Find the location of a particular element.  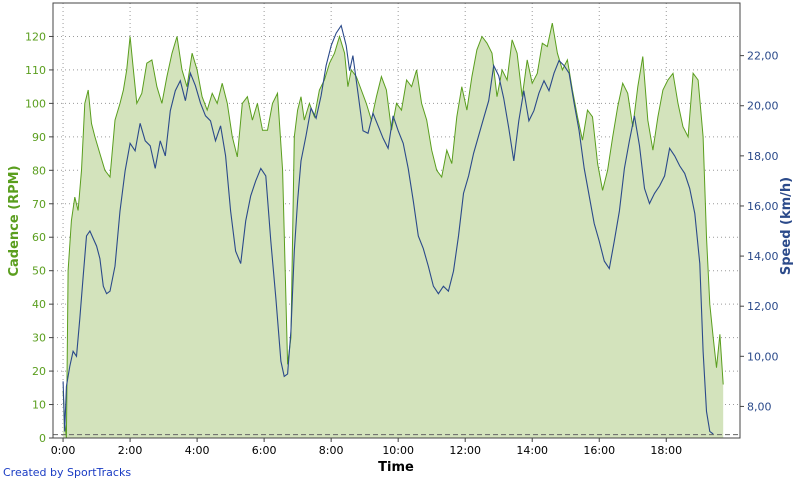

right-tick-label: 20,00 is located at coordinates (763, 106).